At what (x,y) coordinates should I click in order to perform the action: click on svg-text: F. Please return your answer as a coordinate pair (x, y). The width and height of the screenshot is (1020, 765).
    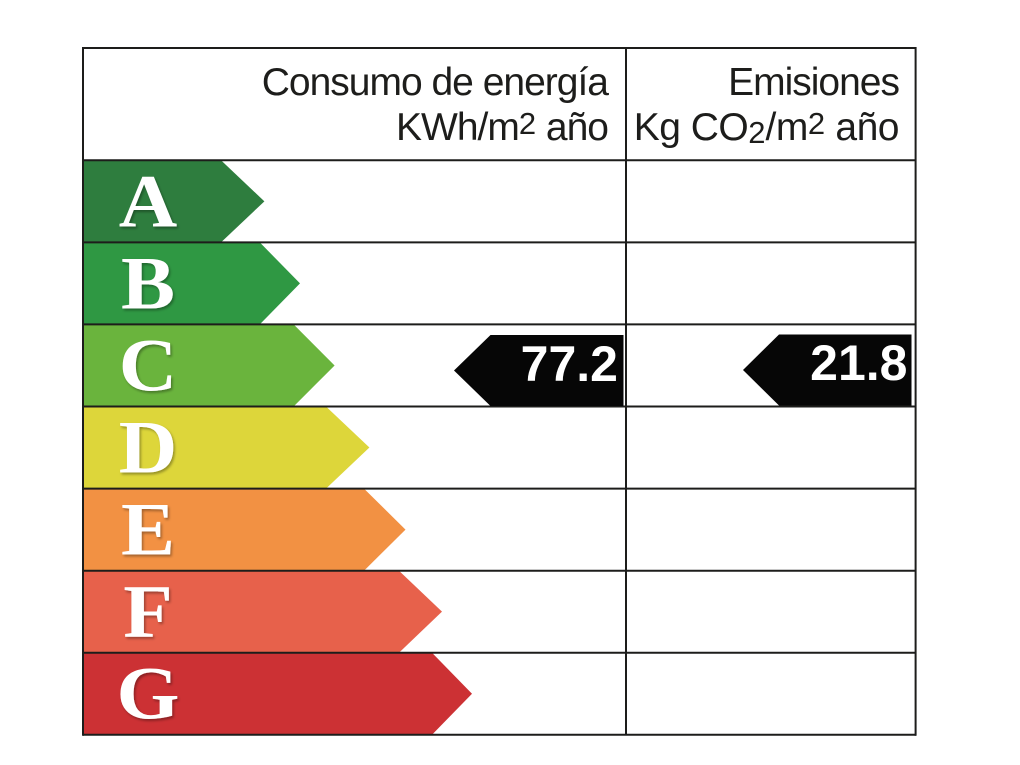
    Looking at the image, I should click on (147, 611).